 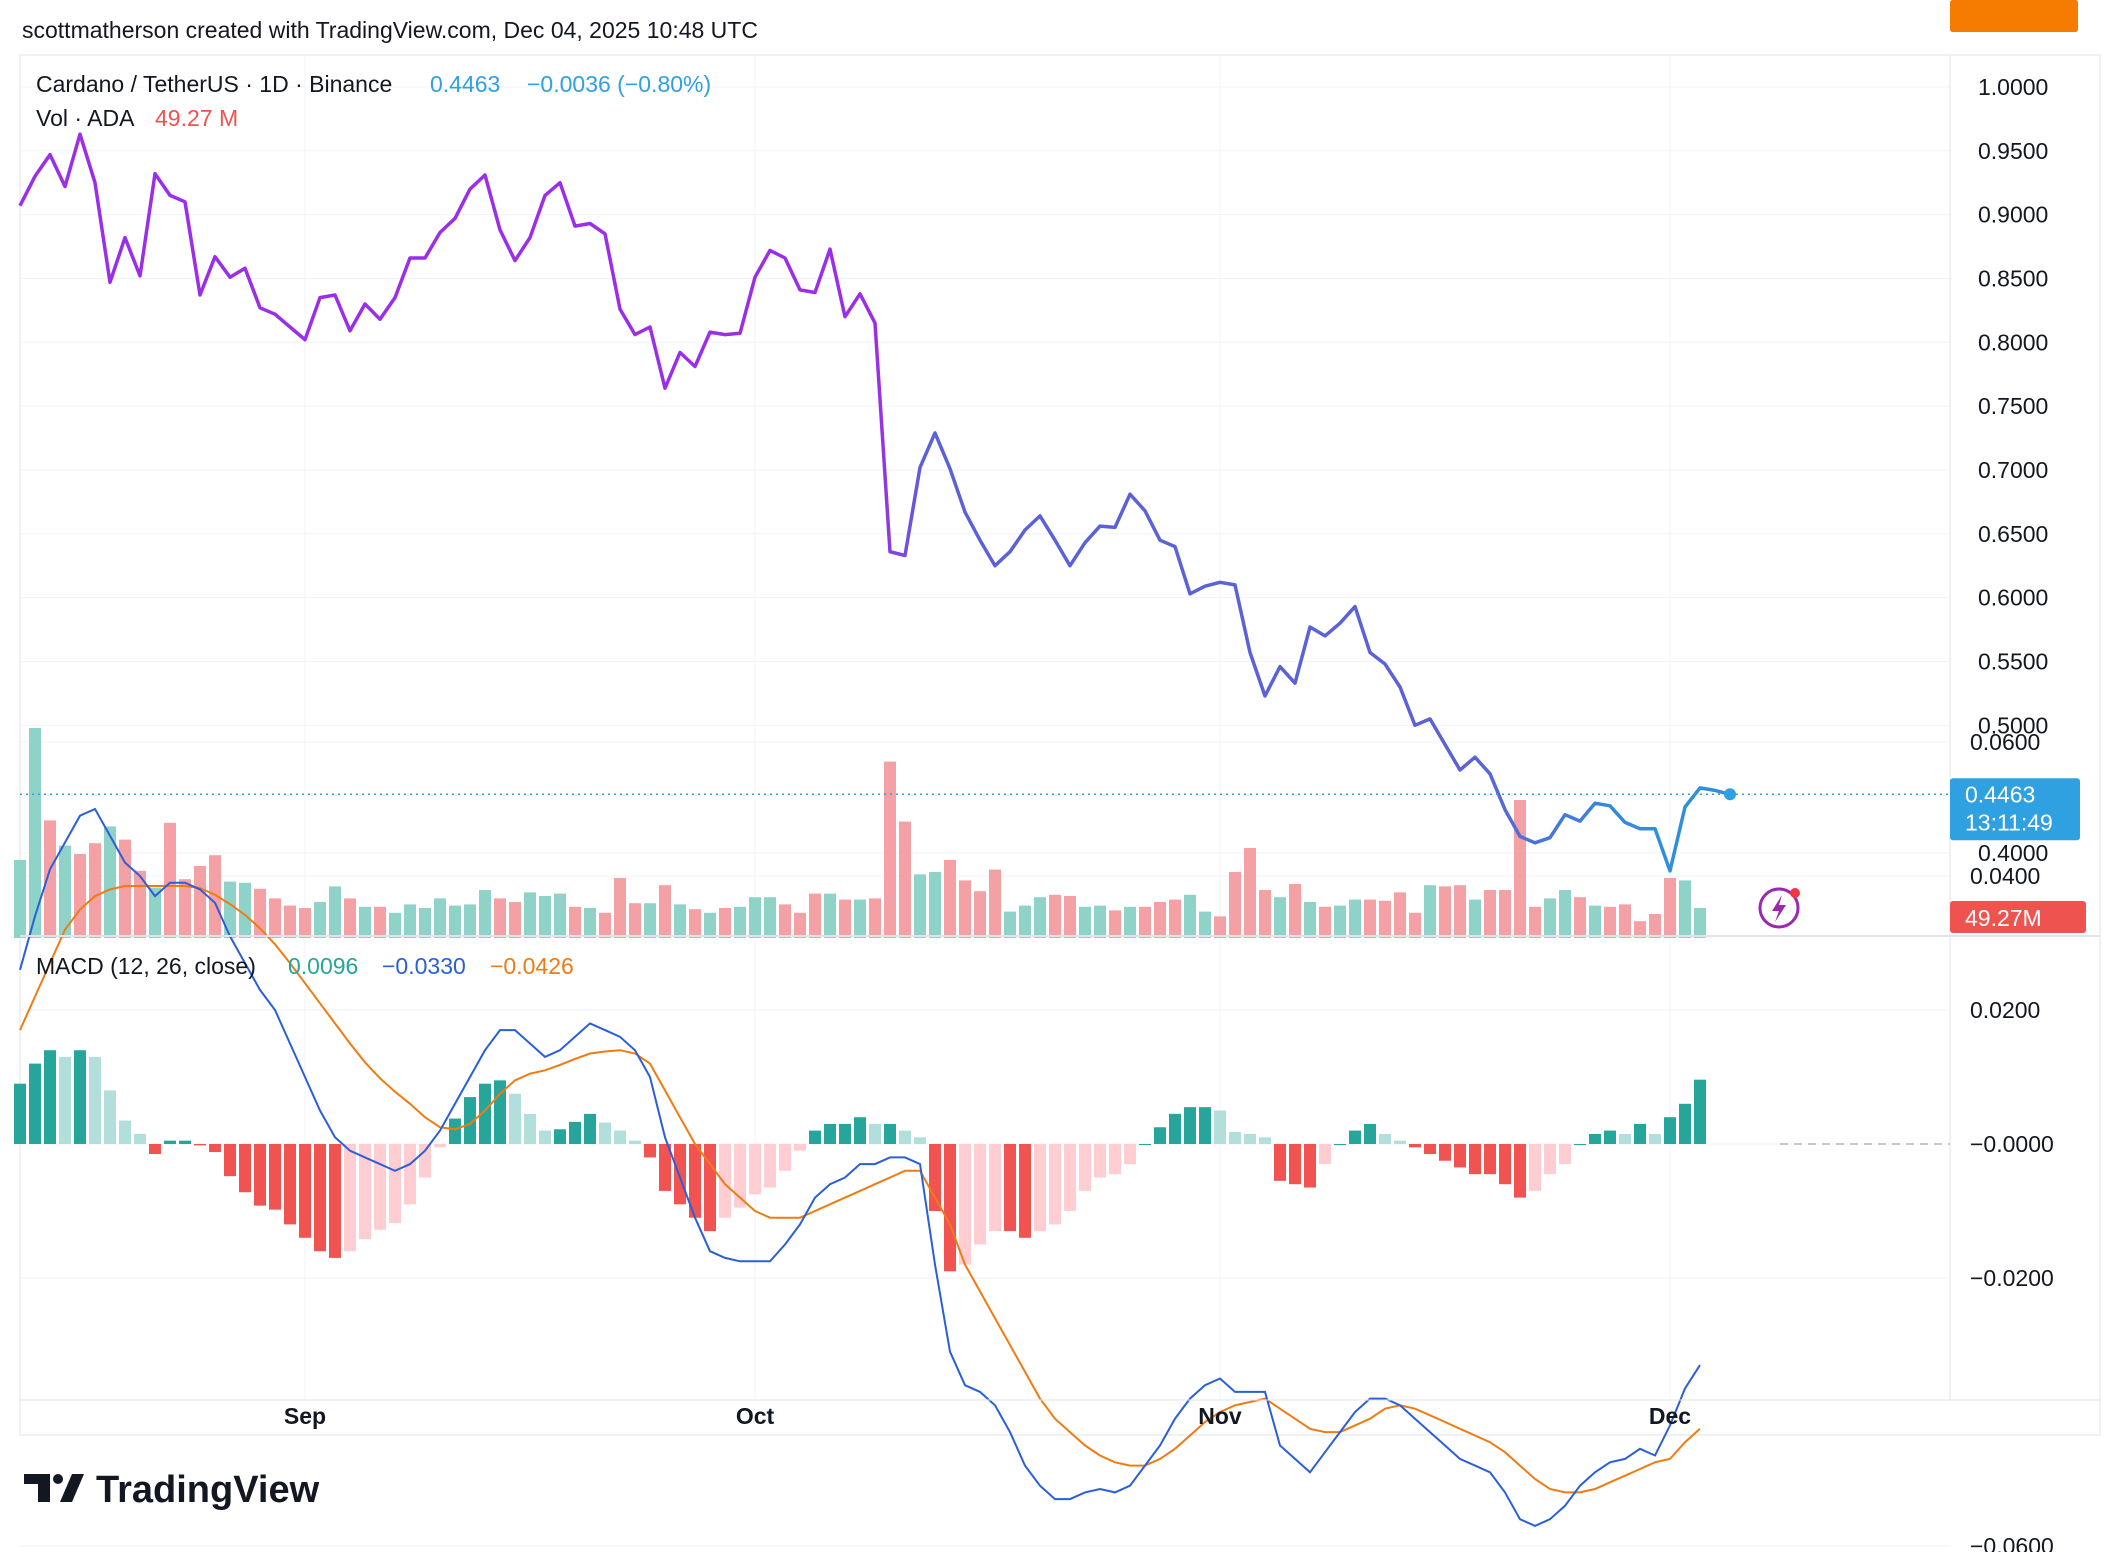 What do you see at coordinates (2013, 342) in the screenshot?
I see `price-tick-label: 0.8000` at bounding box center [2013, 342].